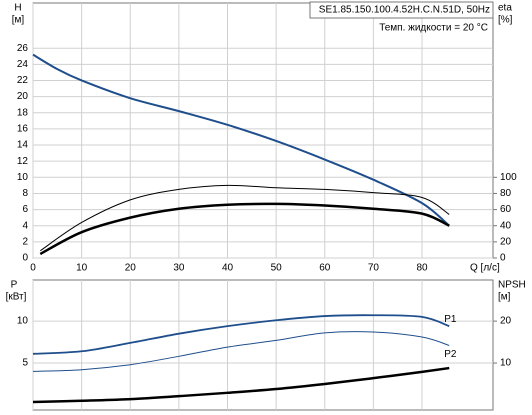 The width and height of the screenshot is (532, 415). Describe the element at coordinates (23, 64) in the screenshot. I see `y-tick-label: 24` at that location.